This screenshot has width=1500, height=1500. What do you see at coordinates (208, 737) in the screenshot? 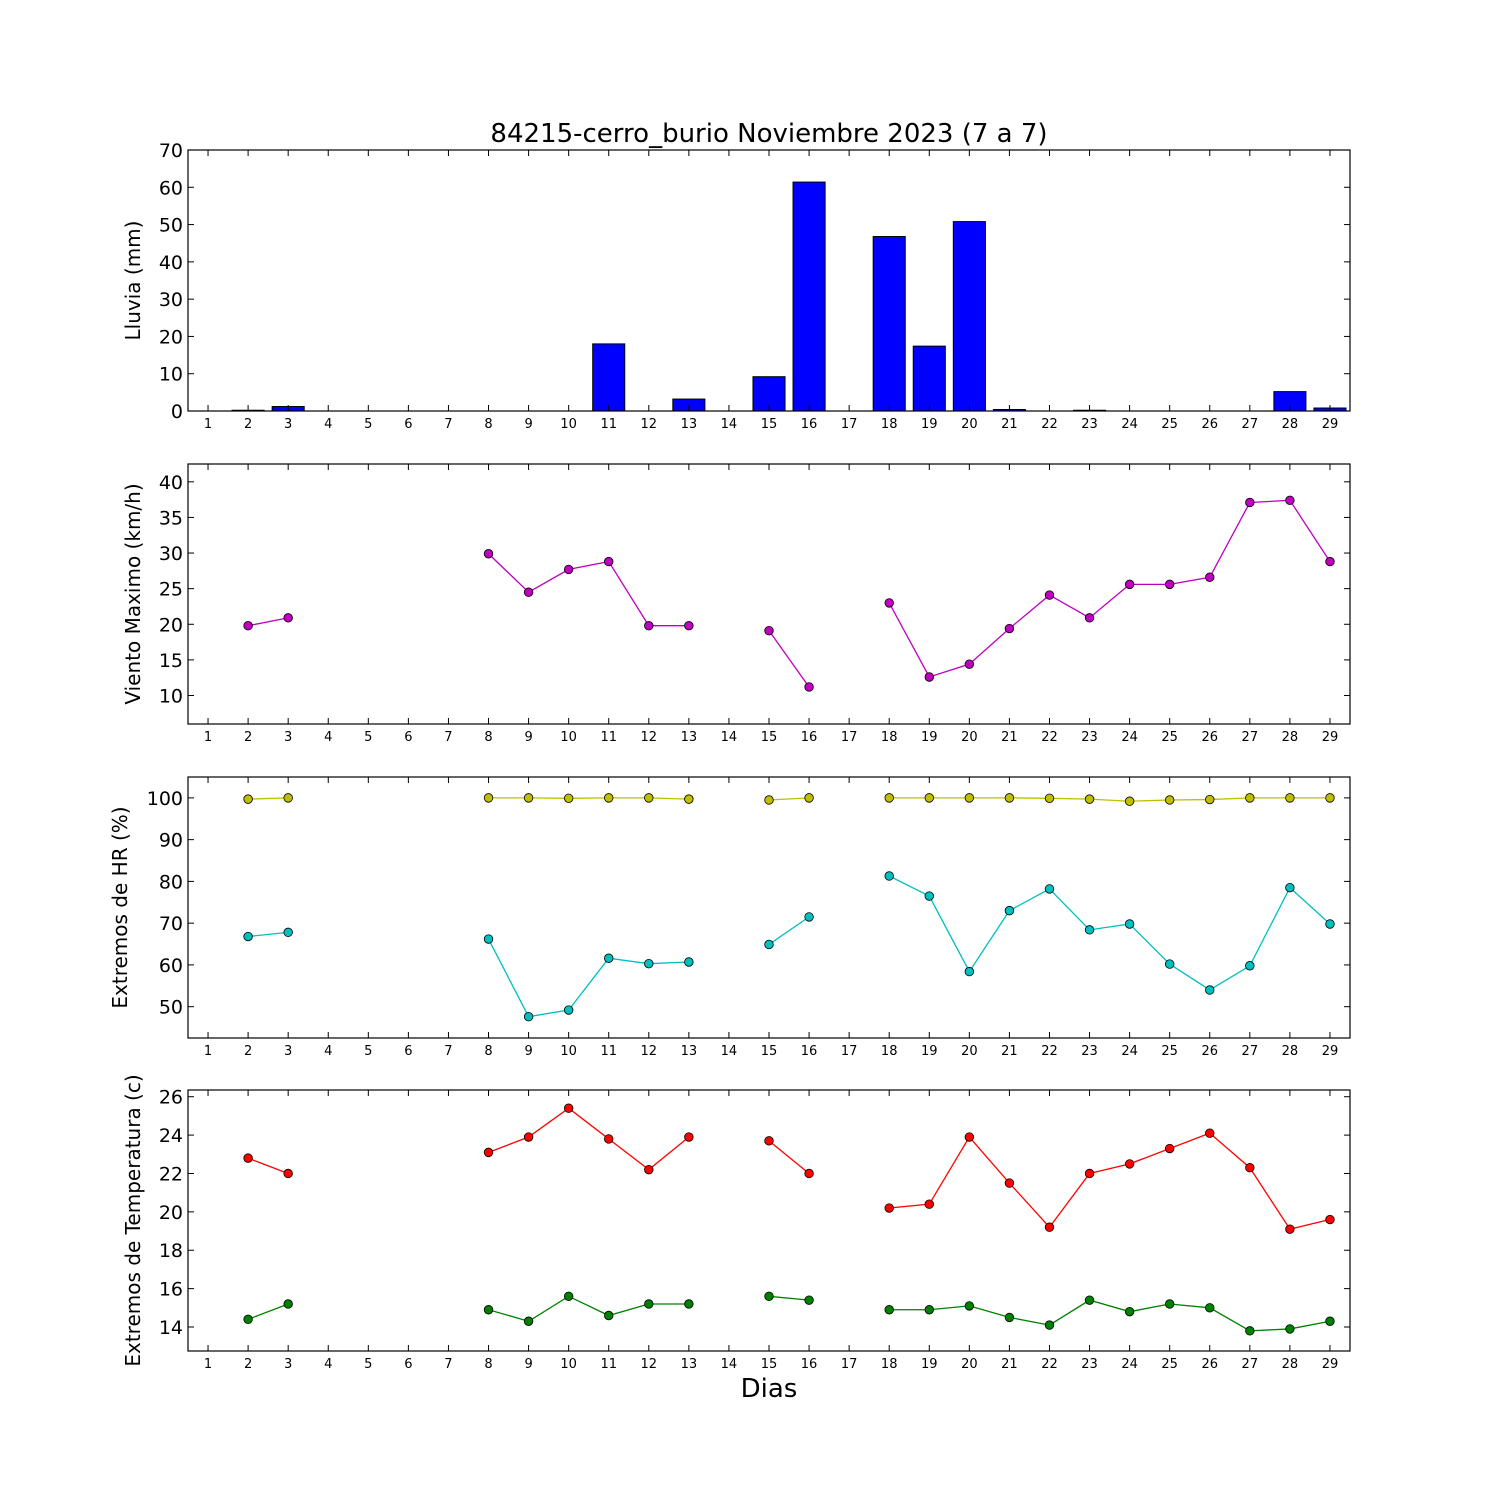
I see `x-tick-label: 1` at bounding box center [208, 737].